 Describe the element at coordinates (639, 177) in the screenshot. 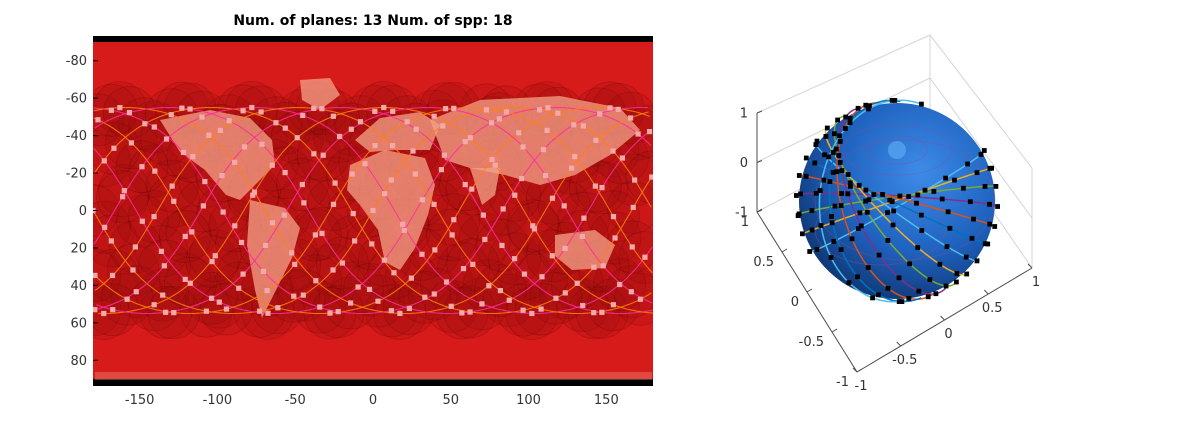

I see `coverage-footprint` at that location.